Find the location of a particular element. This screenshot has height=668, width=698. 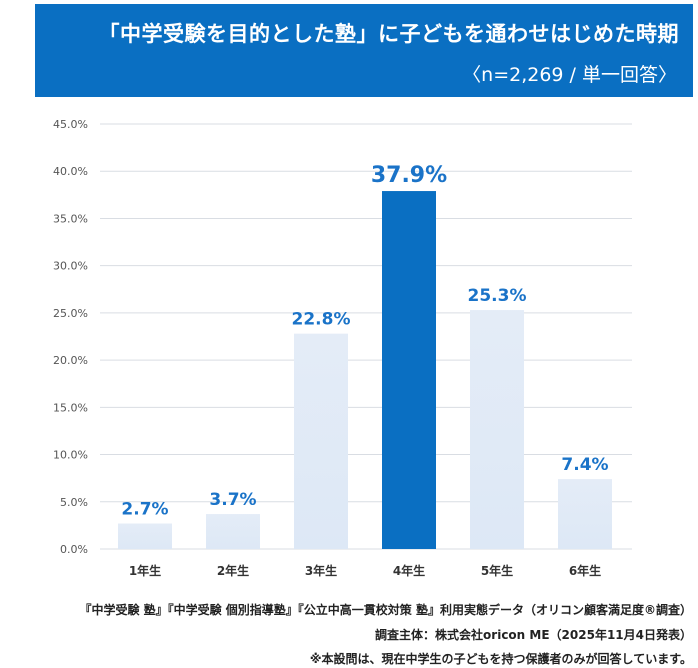

y-tick-label: 25.0% is located at coordinates (70, 313).